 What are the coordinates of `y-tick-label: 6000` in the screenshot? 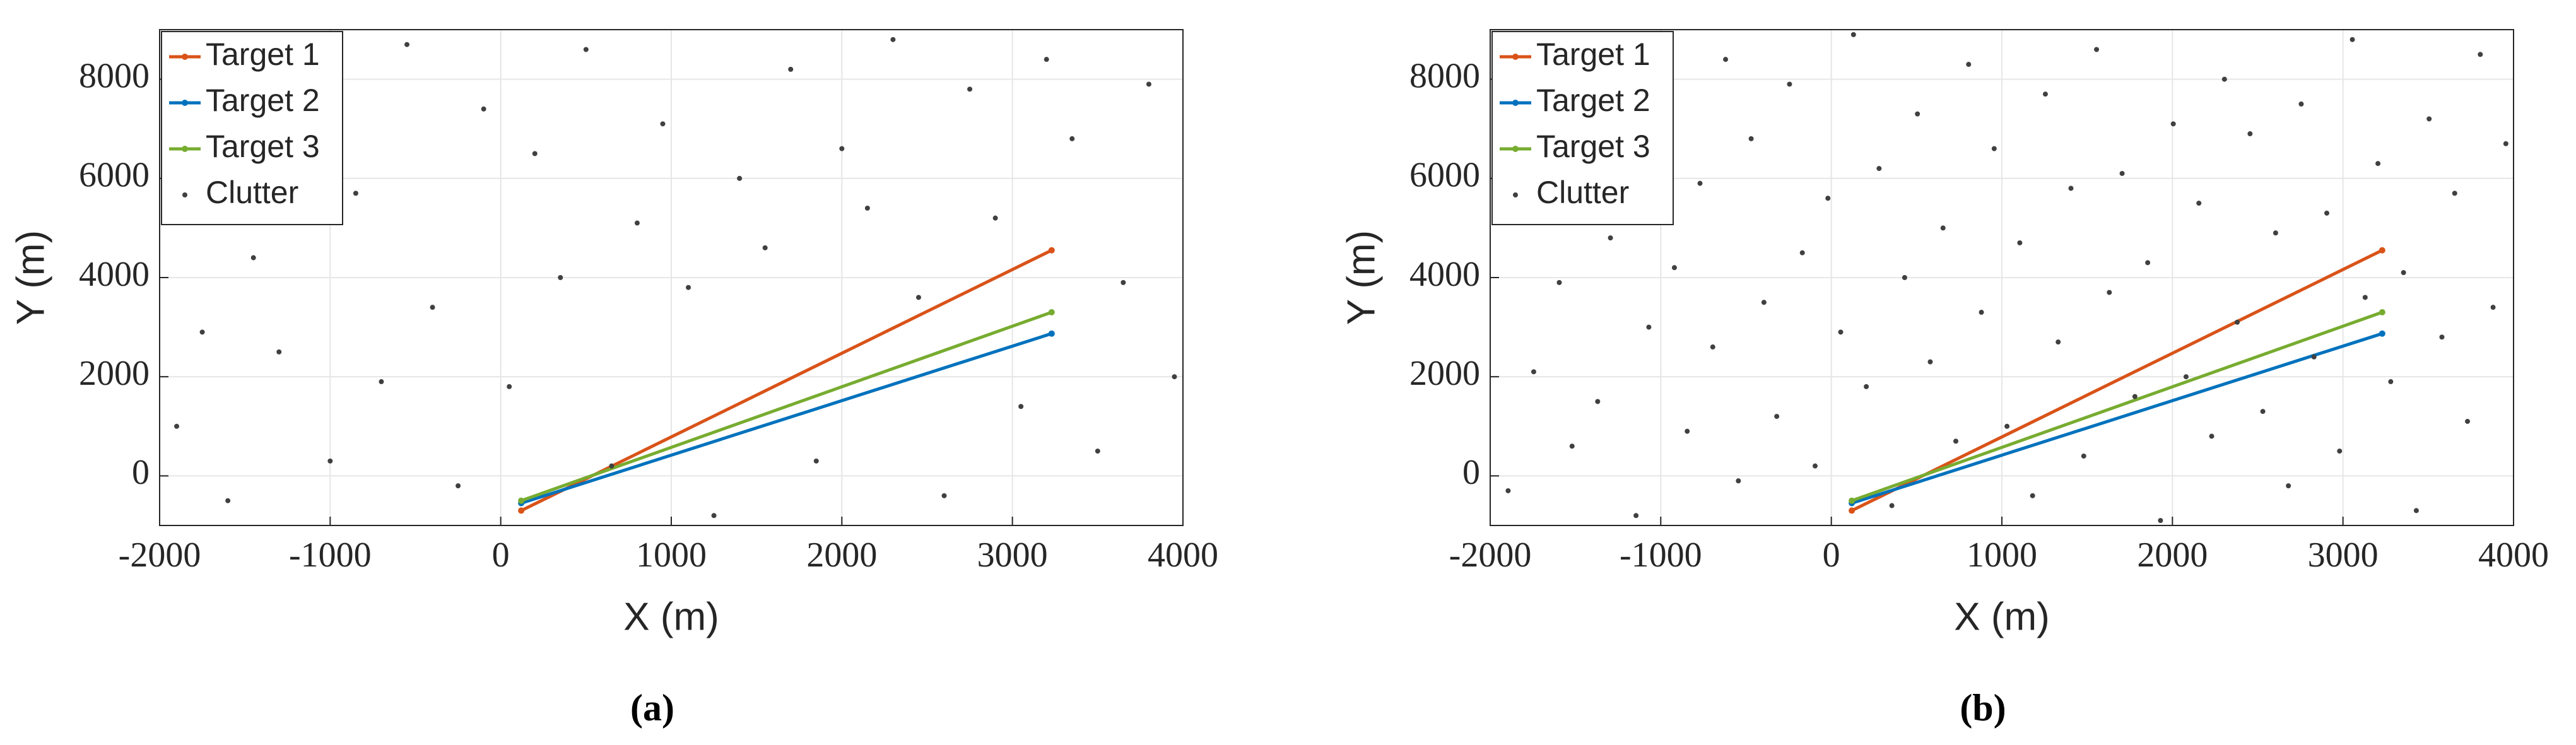 It's located at (1444, 175).